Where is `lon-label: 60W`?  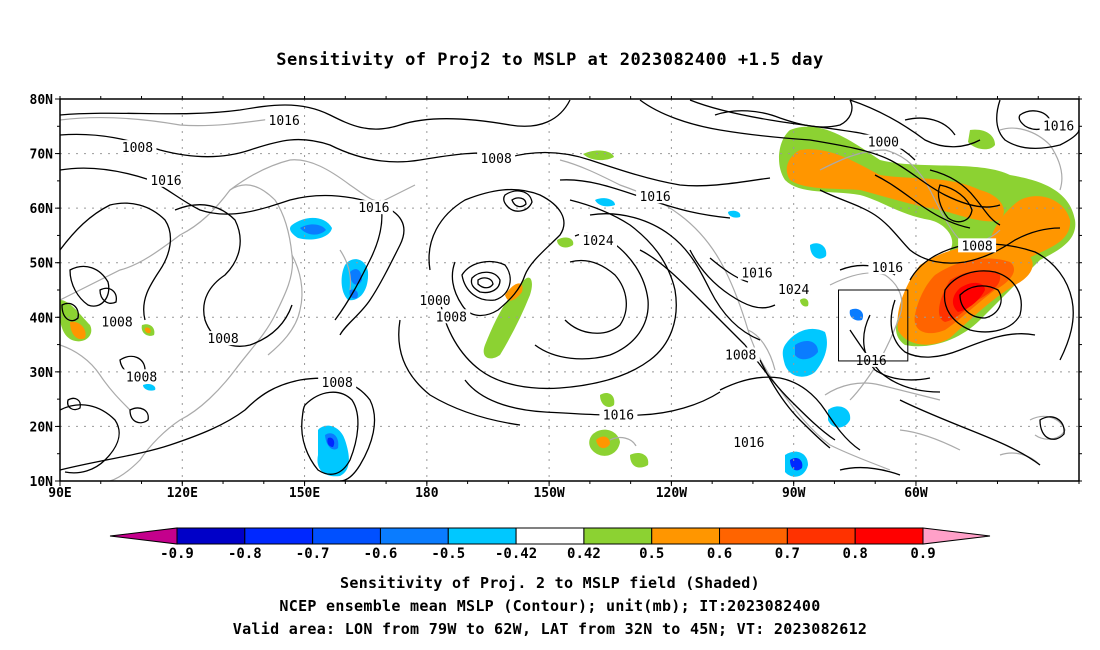
lon-label: 60W is located at coordinates (916, 493).